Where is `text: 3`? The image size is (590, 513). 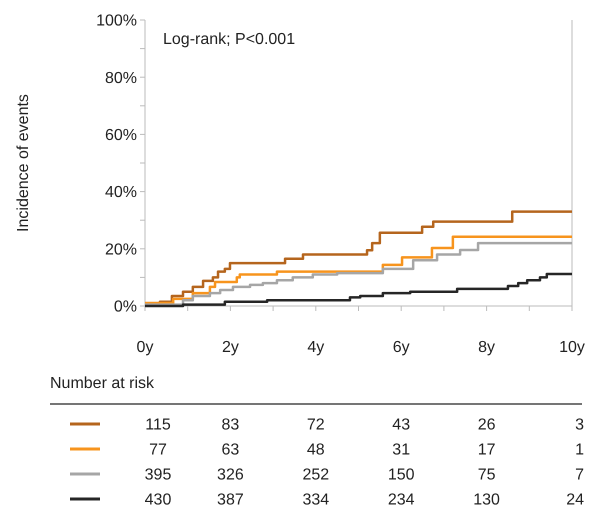 text: 3 is located at coordinates (579, 425).